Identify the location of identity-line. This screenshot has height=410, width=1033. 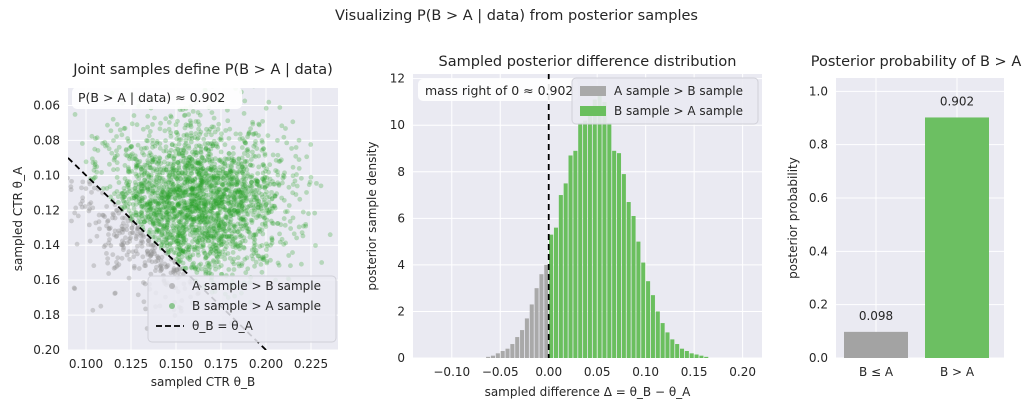
(168, 253).